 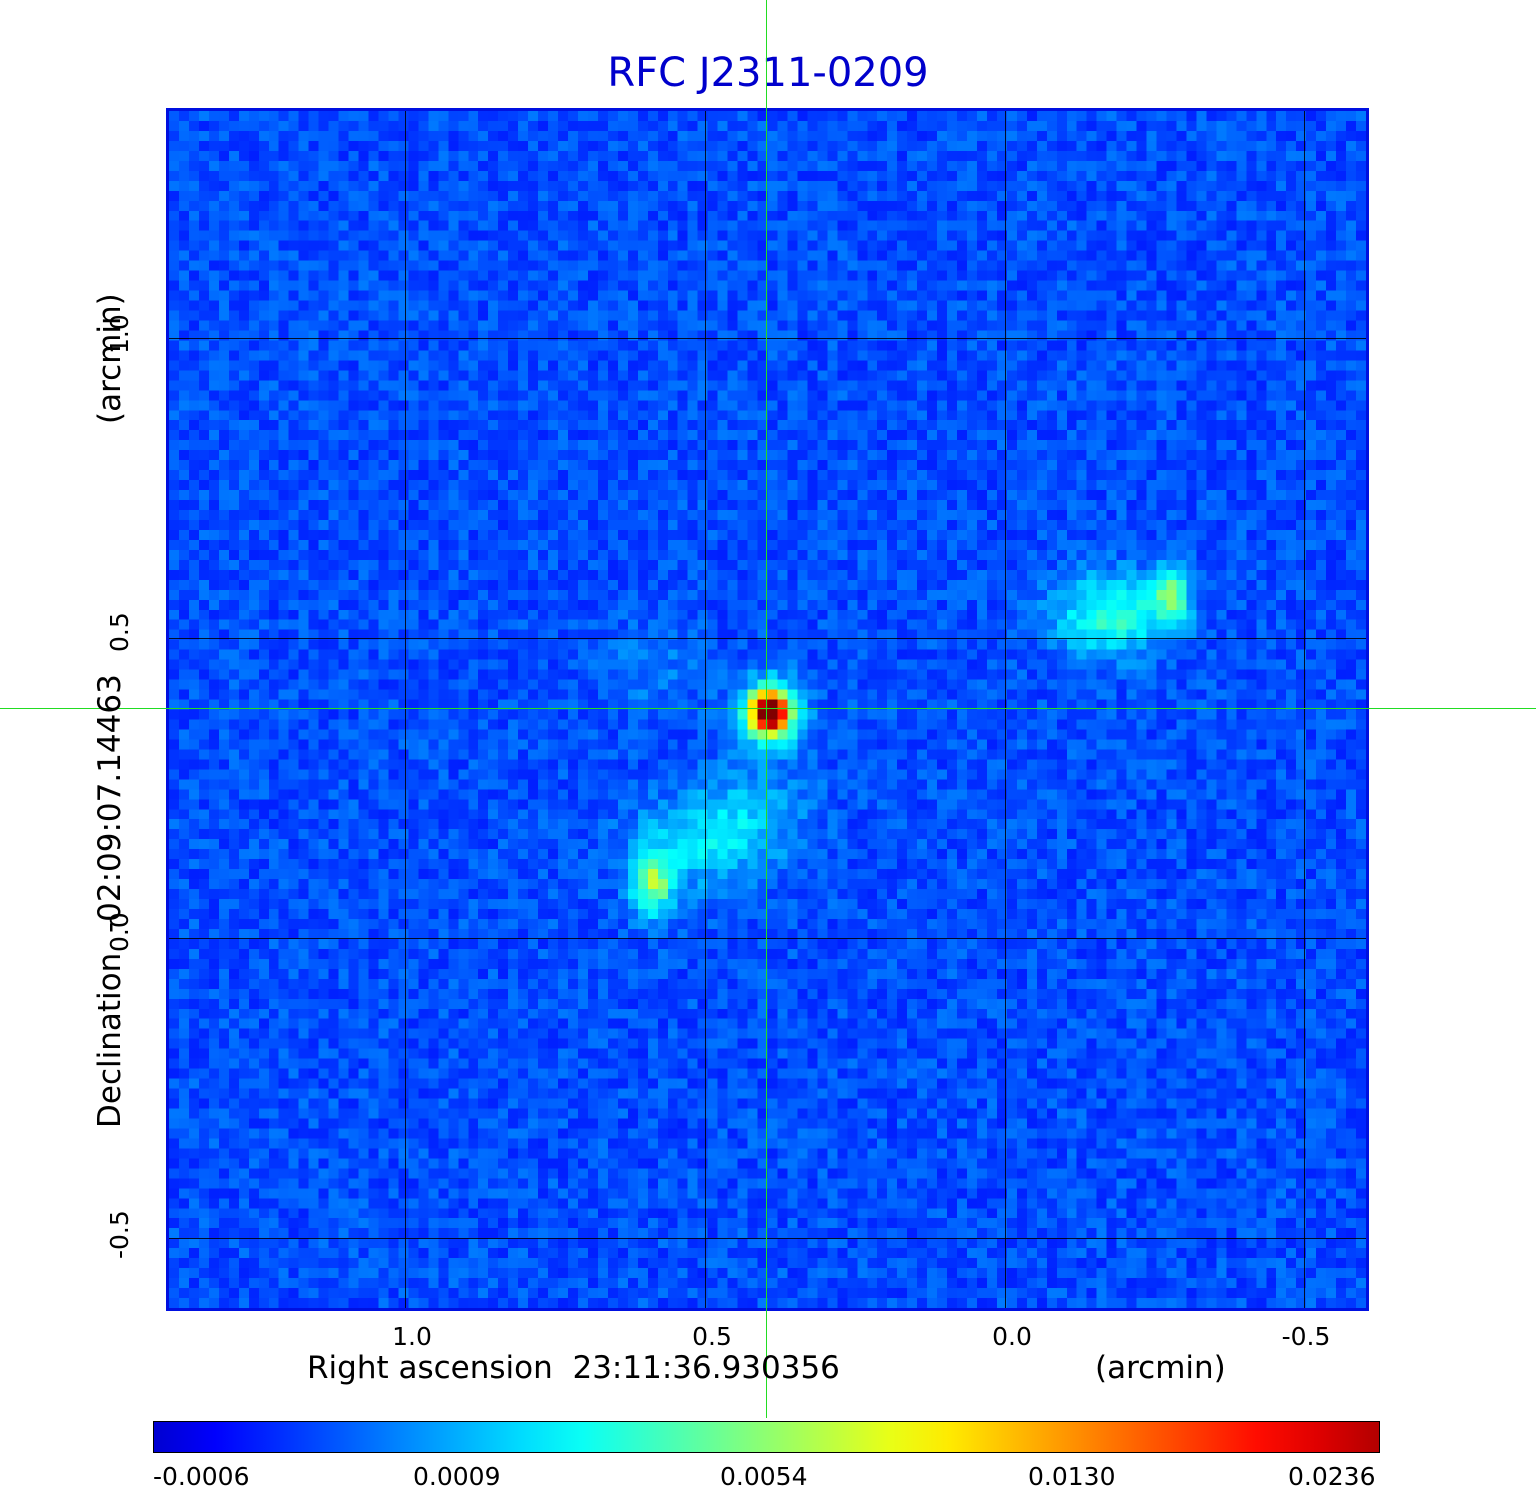 What do you see at coordinates (119, 1234) in the screenshot?
I see `y-tick-label: -0.5` at bounding box center [119, 1234].